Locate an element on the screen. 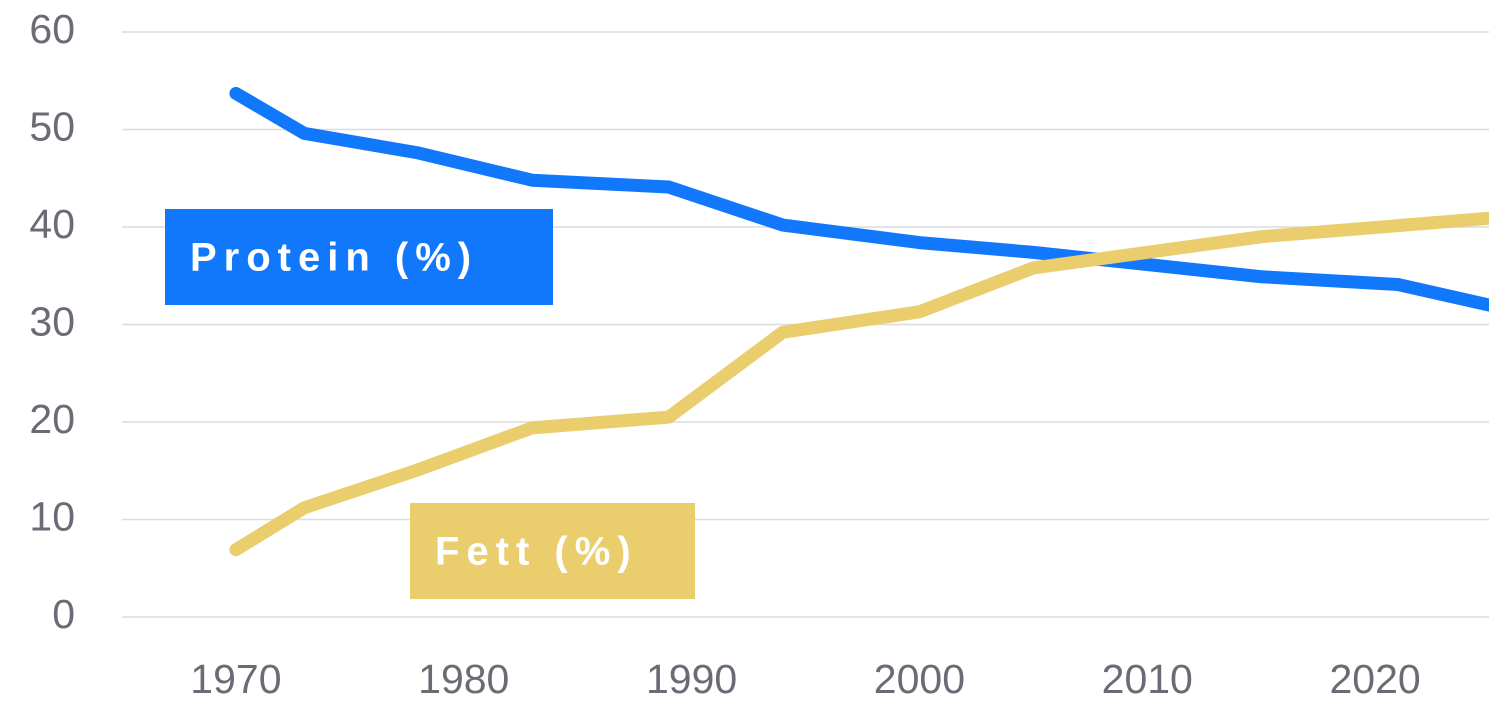  x-tick-label: 2020 is located at coordinates (1374, 679).